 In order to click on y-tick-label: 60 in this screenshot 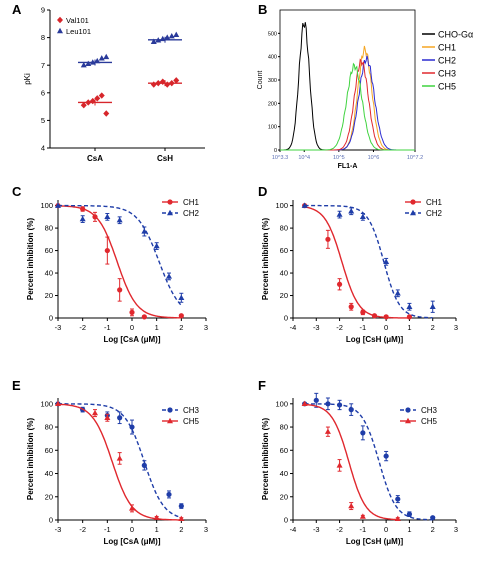, I will do `click(284, 250)`.